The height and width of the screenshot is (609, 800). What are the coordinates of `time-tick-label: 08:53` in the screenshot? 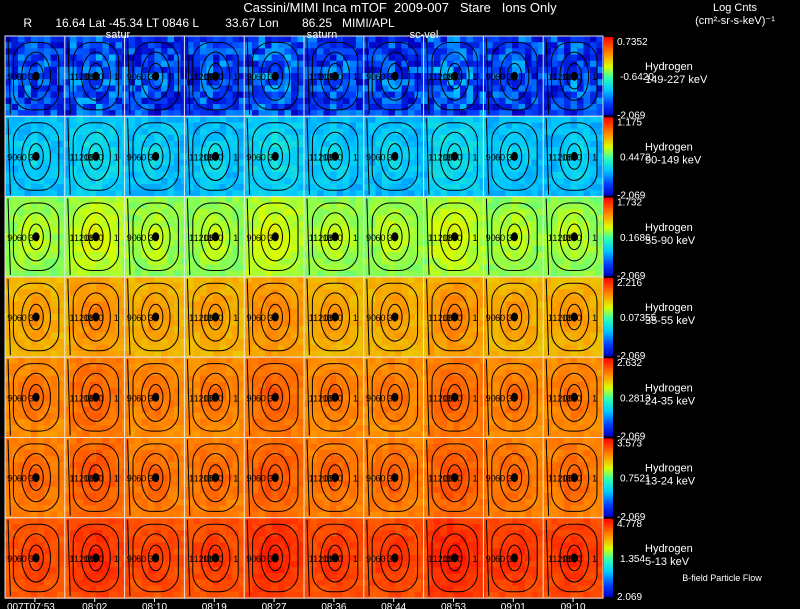 It's located at (453, 605).